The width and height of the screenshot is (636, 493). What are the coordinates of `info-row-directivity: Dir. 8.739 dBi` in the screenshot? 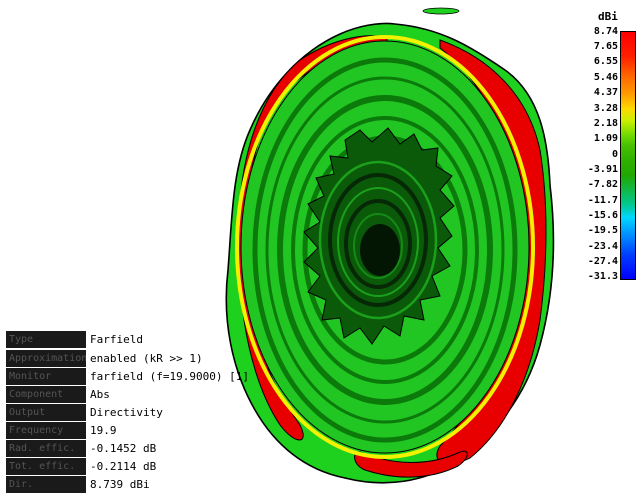 It's located at (118, 484).